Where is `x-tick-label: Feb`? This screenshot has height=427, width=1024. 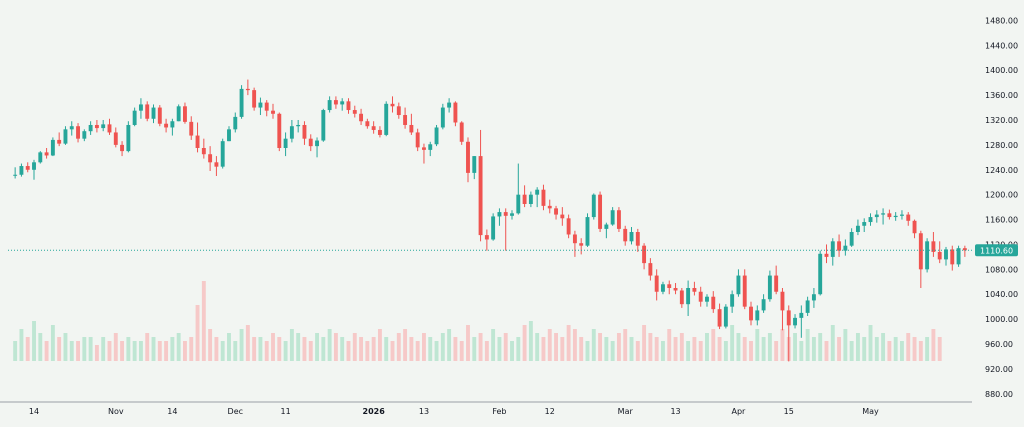
x-tick-label: Feb is located at coordinates (499, 411).